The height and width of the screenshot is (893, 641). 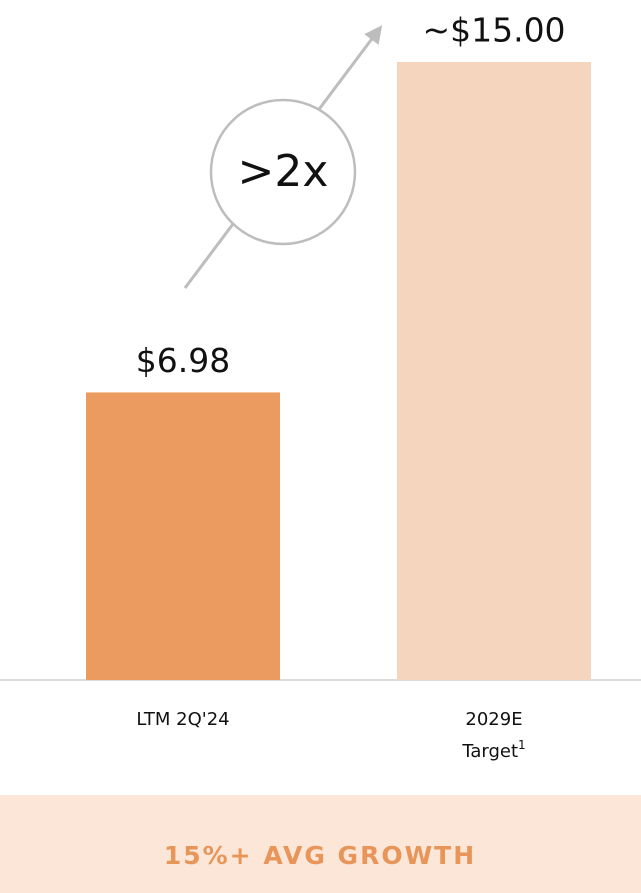 I want to click on x-tick-line: Target, so click(x=489, y=751).